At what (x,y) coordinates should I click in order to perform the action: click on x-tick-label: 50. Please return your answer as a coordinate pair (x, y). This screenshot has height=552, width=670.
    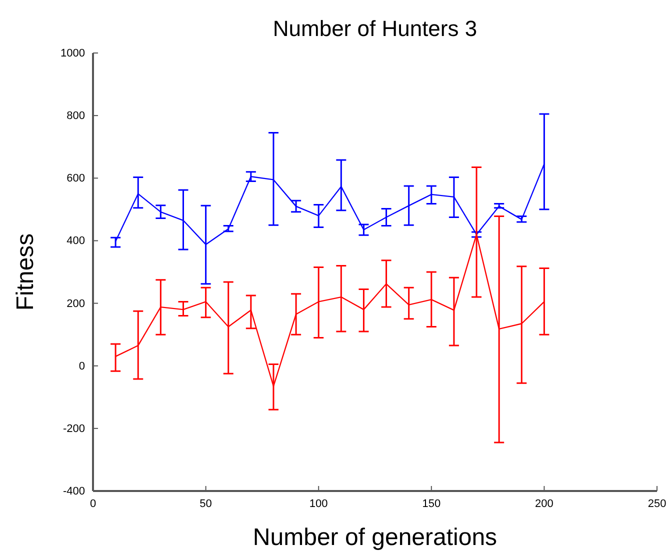
    Looking at the image, I should click on (206, 504).